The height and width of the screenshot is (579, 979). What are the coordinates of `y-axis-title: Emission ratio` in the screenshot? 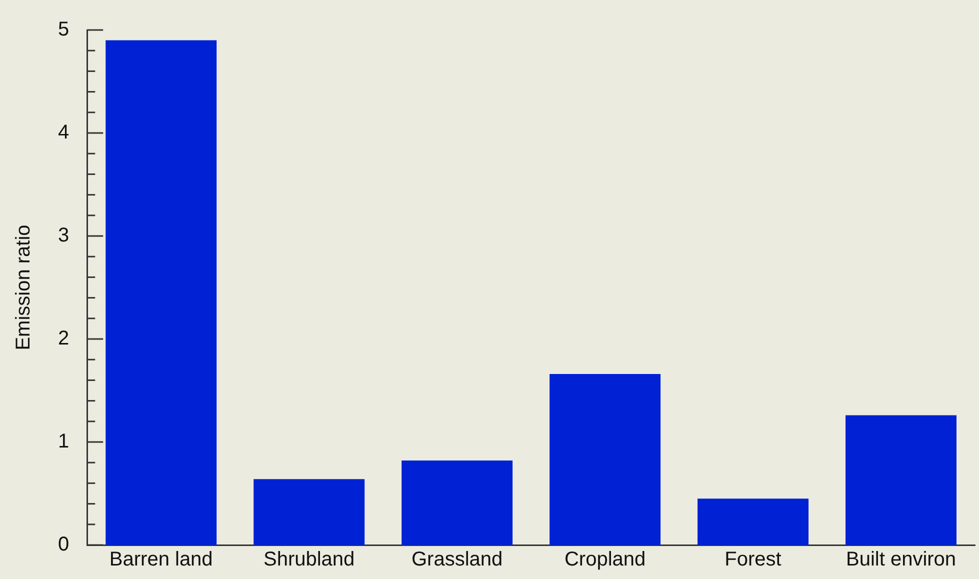 It's located at (23, 287).